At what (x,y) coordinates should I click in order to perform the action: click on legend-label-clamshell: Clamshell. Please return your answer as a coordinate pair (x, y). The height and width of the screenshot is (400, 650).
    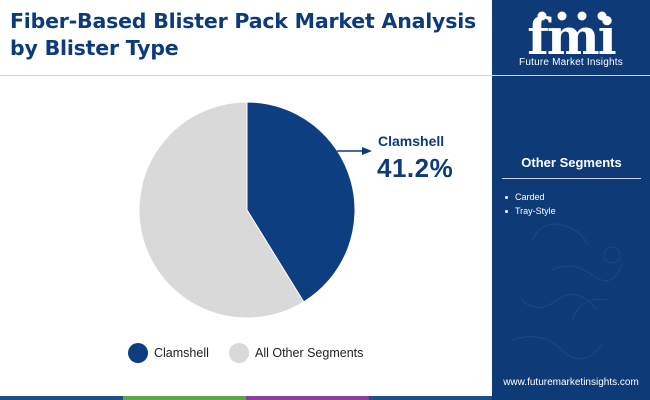
    Looking at the image, I should click on (181, 353).